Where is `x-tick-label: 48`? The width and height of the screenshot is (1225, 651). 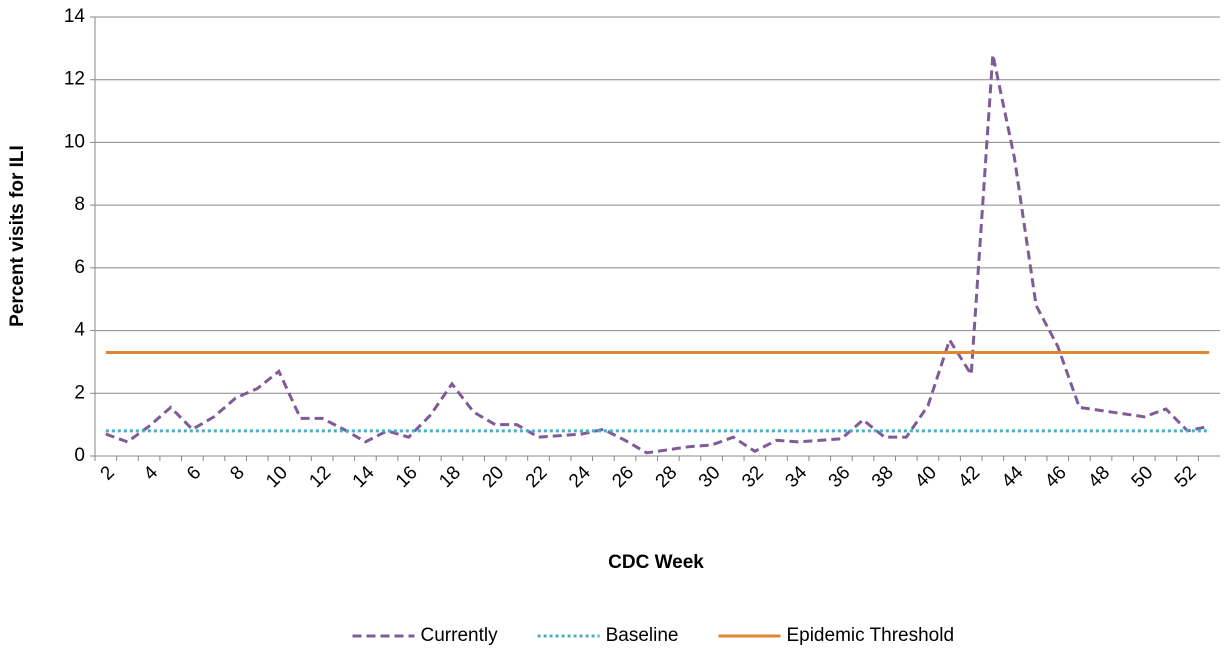 x-tick-label: 48 is located at coordinates (1099, 477).